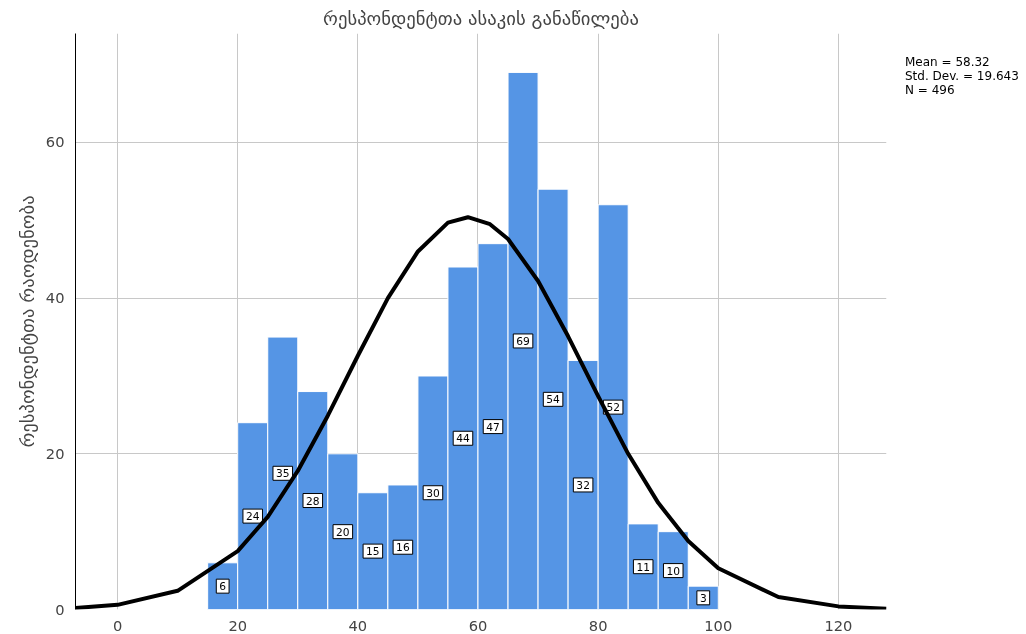 Image resolution: width=1026 pixels, height=634 pixels. Describe the element at coordinates (703, 598) in the screenshot. I see `data-label: 3` at that location.